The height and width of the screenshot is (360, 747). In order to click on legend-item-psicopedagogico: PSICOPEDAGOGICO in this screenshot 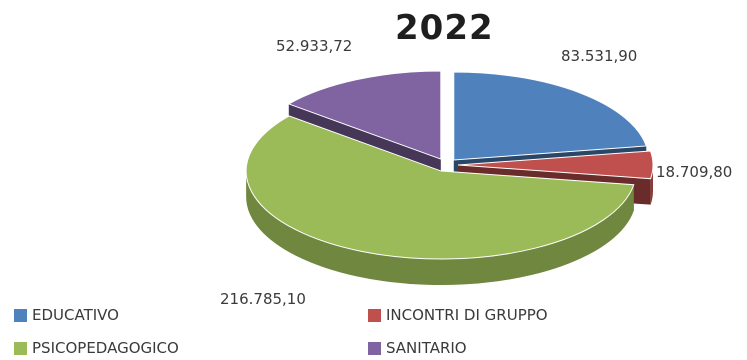, I will do `click(96, 348)`.